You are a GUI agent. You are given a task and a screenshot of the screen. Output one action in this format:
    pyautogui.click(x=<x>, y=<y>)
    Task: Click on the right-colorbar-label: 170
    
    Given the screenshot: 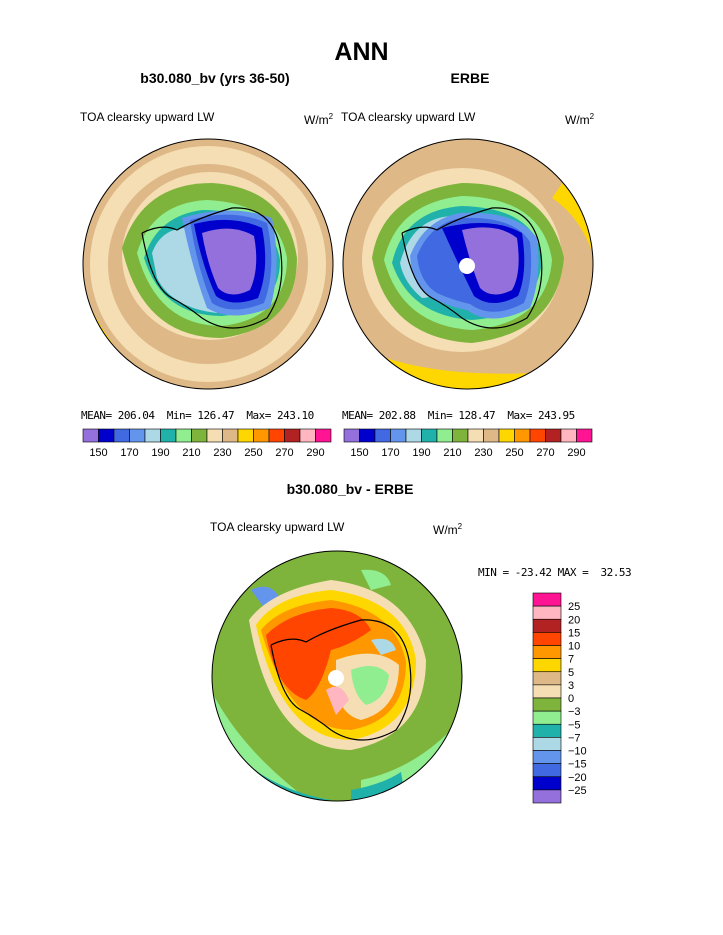 What is the action you would take?
    pyautogui.click(x=390, y=453)
    